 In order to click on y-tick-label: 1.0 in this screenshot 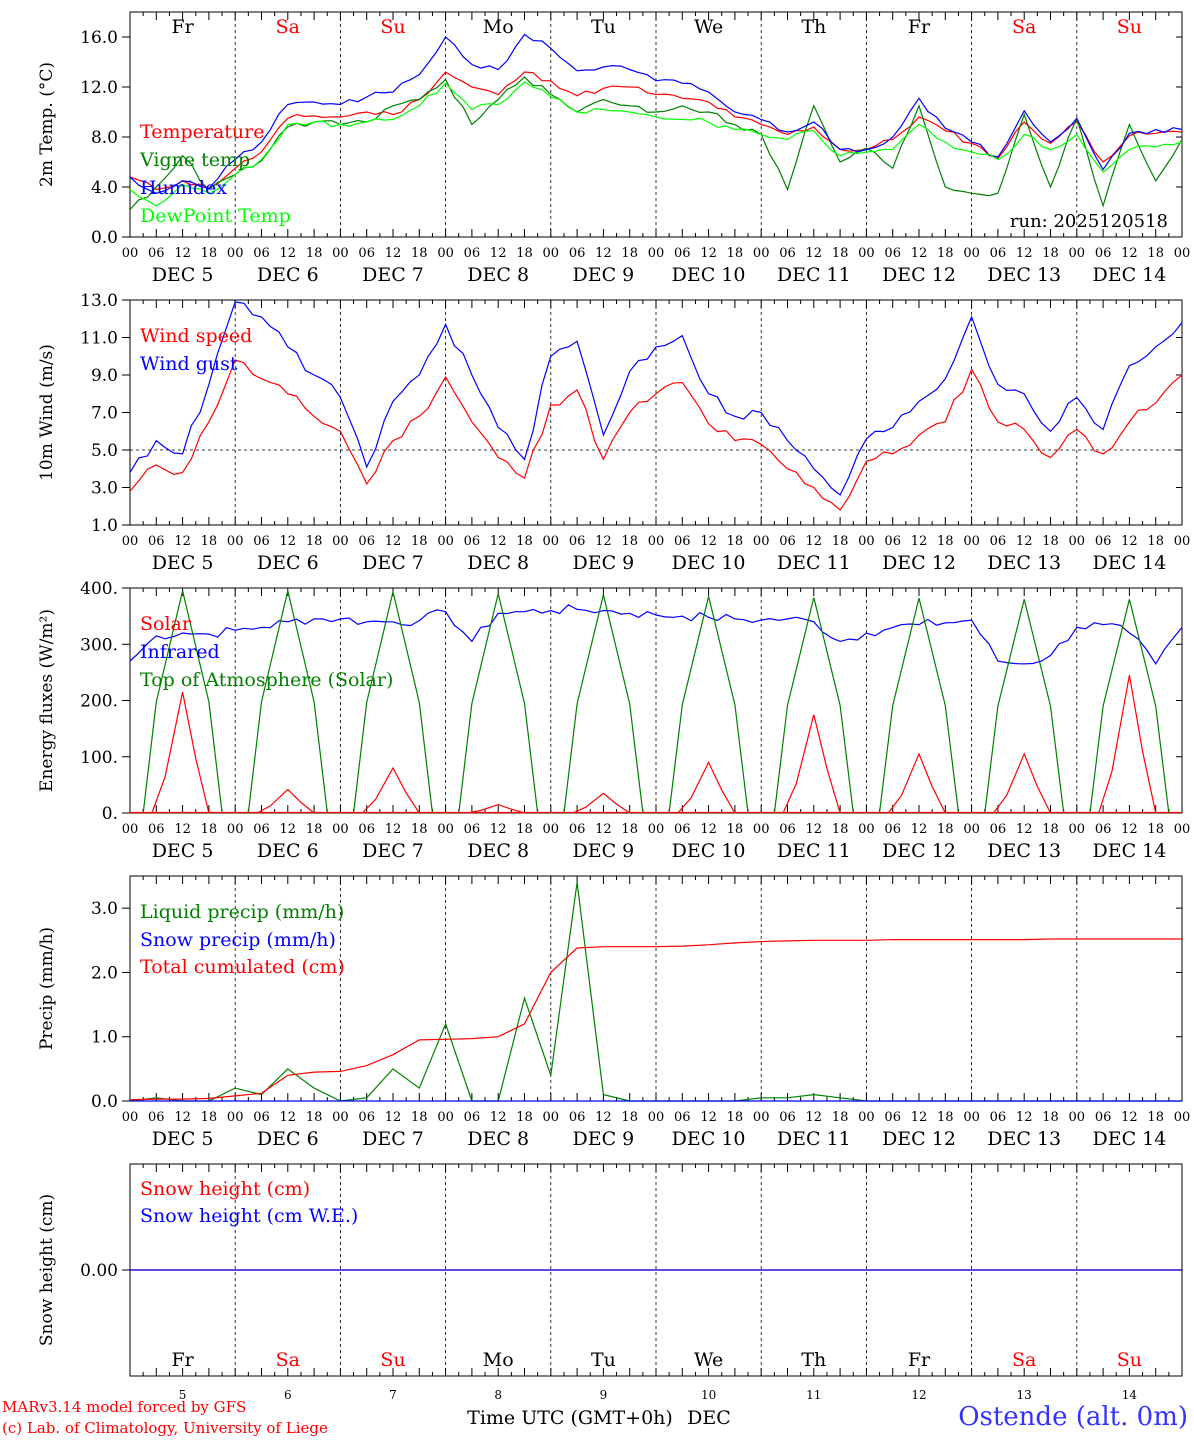, I will do `click(104, 1038)`.